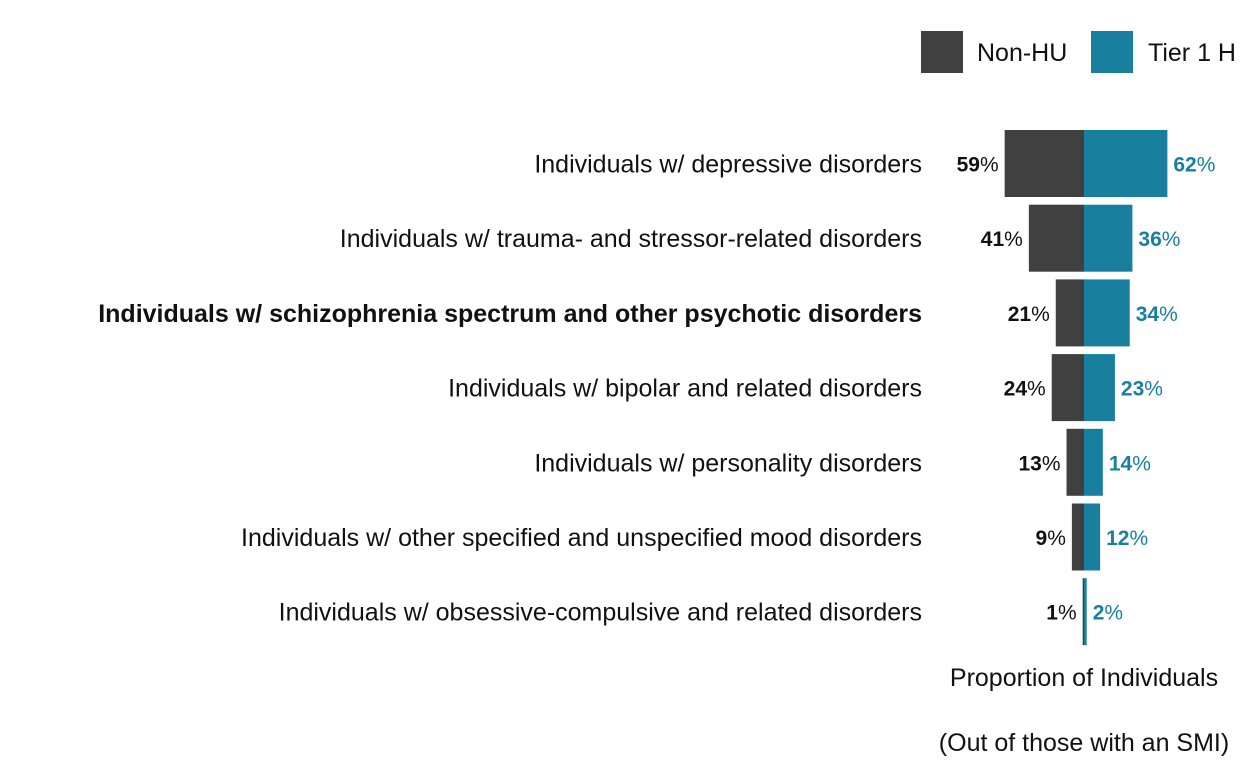 The width and height of the screenshot is (1248, 768). What do you see at coordinates (1061, 613) in the screenshot?
I see `data-label-non-hu: 1%` at bounding box center [1061, 613].